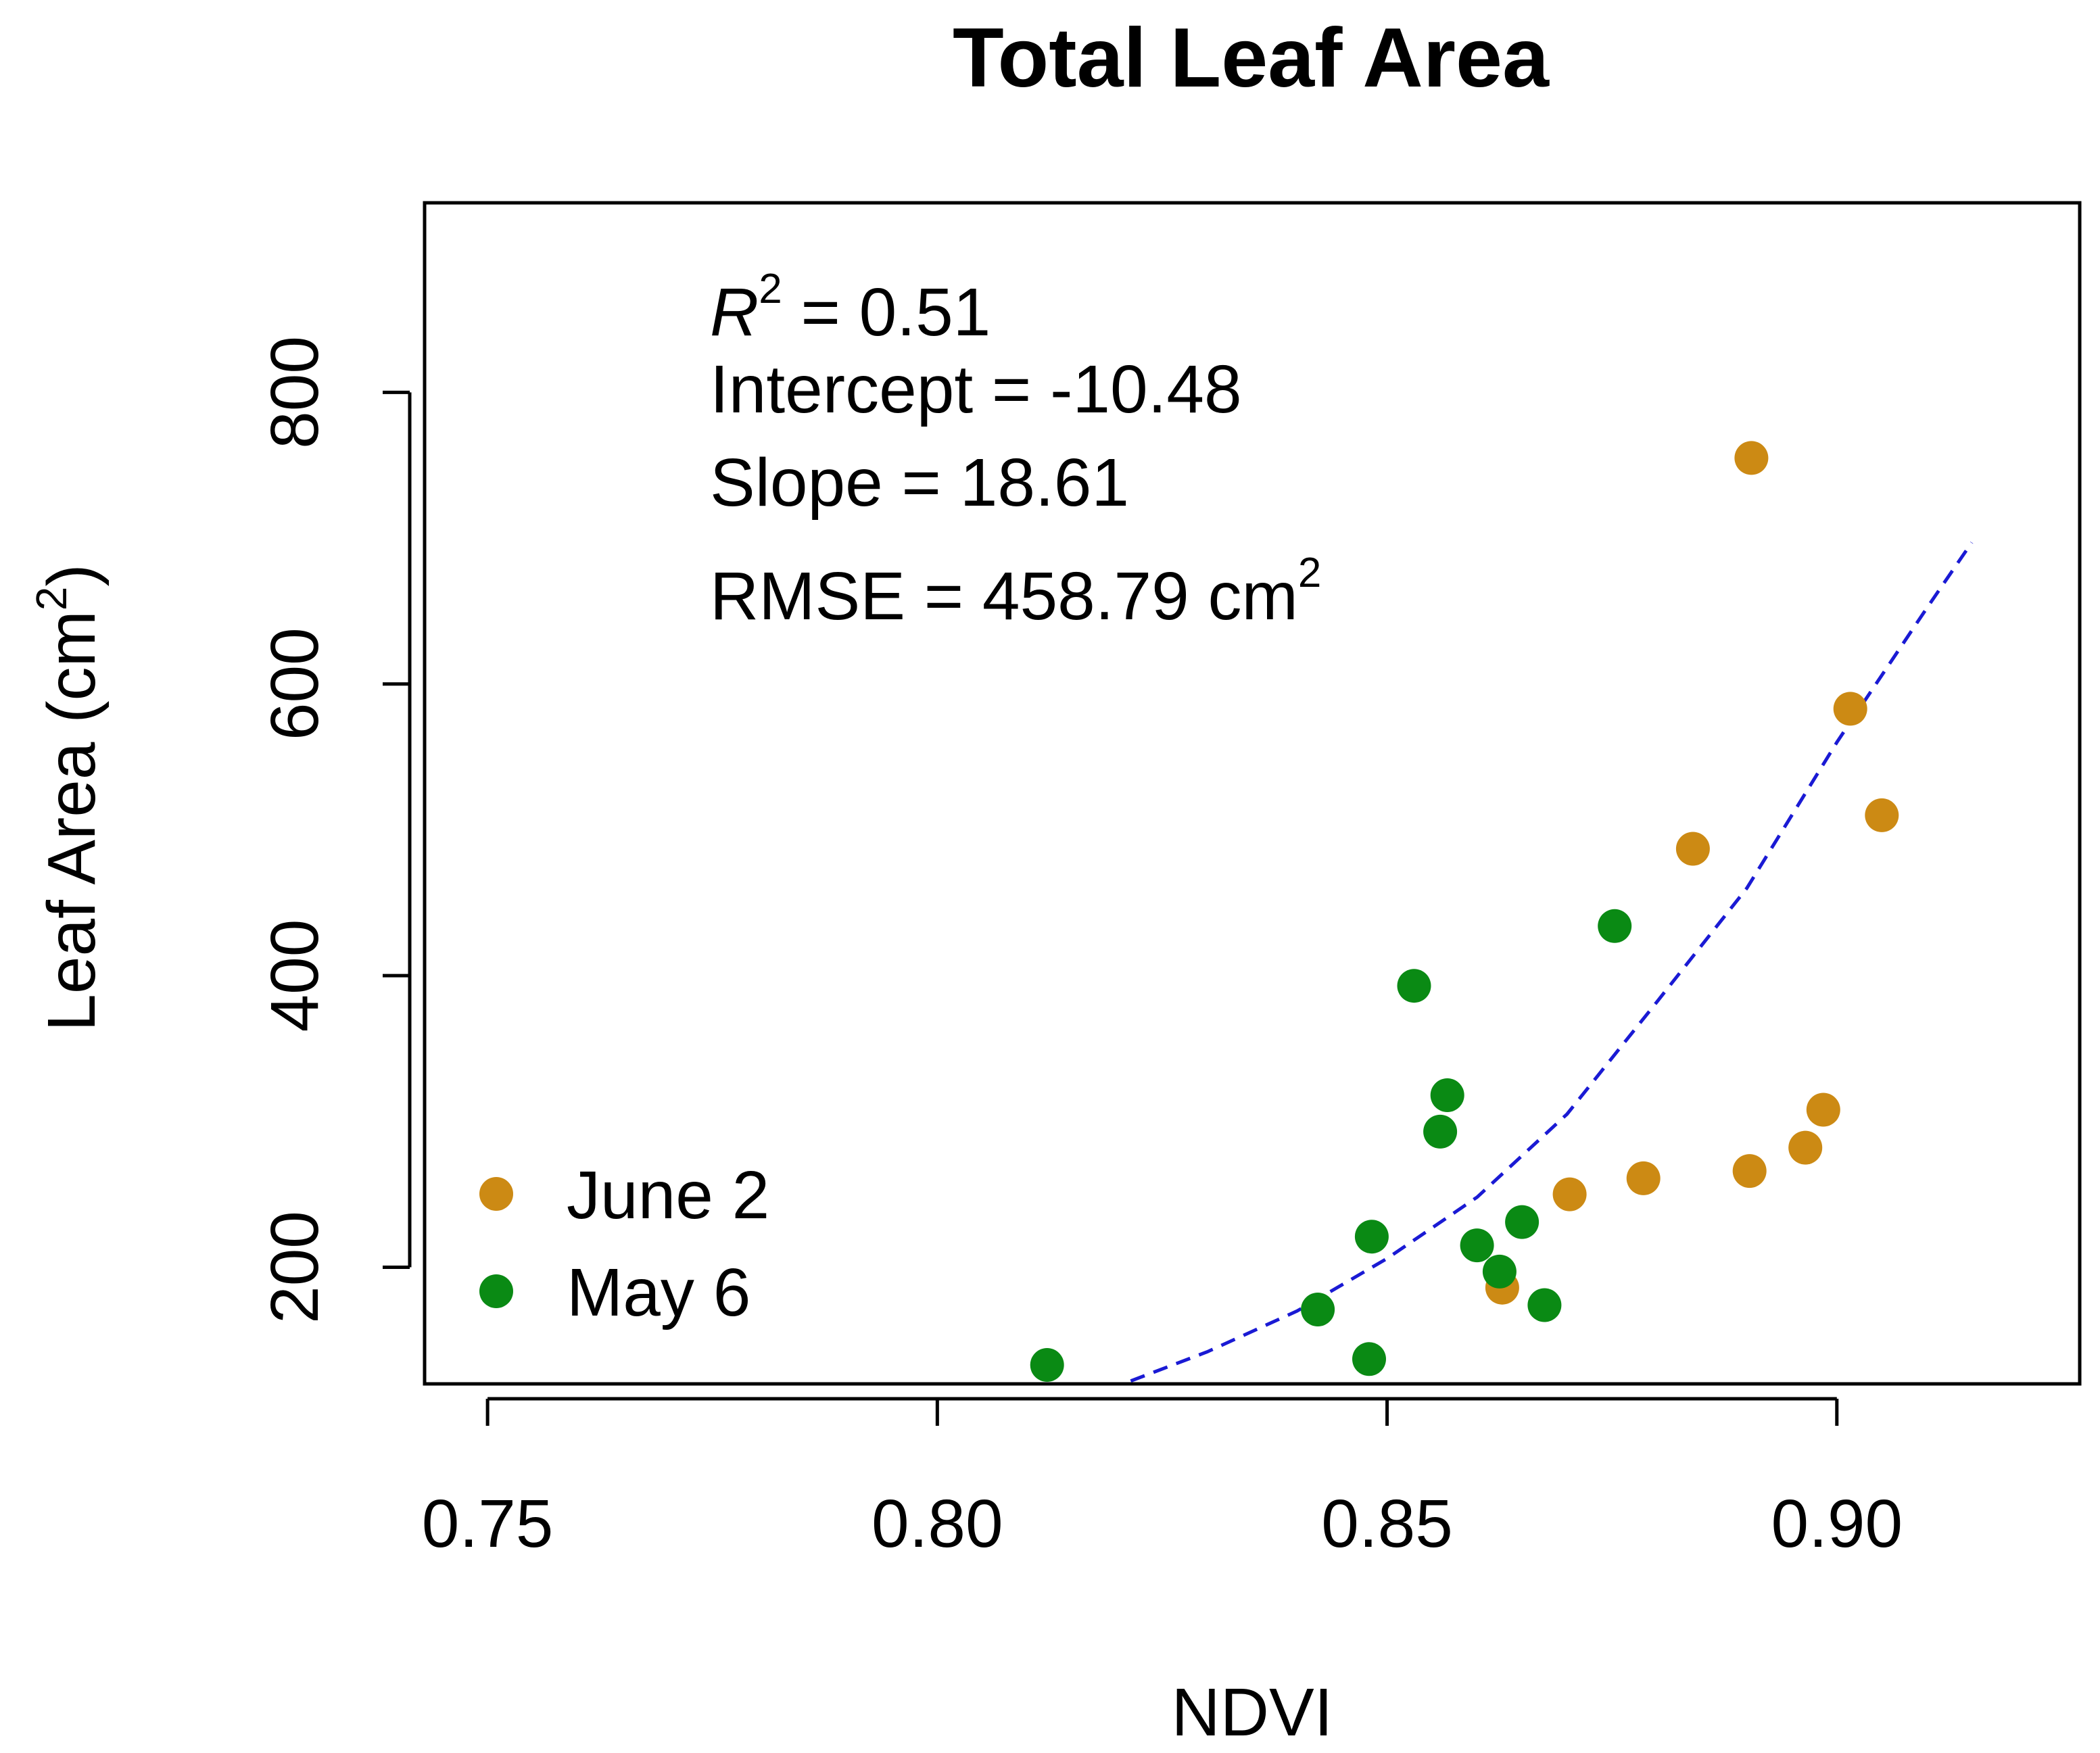 This screenshot has width=2100, height=1753. What do you see at coordinates (51, 599) in the screenshot?
I see `y-axis-label-sup: 2` at bounding box center [51, 599].